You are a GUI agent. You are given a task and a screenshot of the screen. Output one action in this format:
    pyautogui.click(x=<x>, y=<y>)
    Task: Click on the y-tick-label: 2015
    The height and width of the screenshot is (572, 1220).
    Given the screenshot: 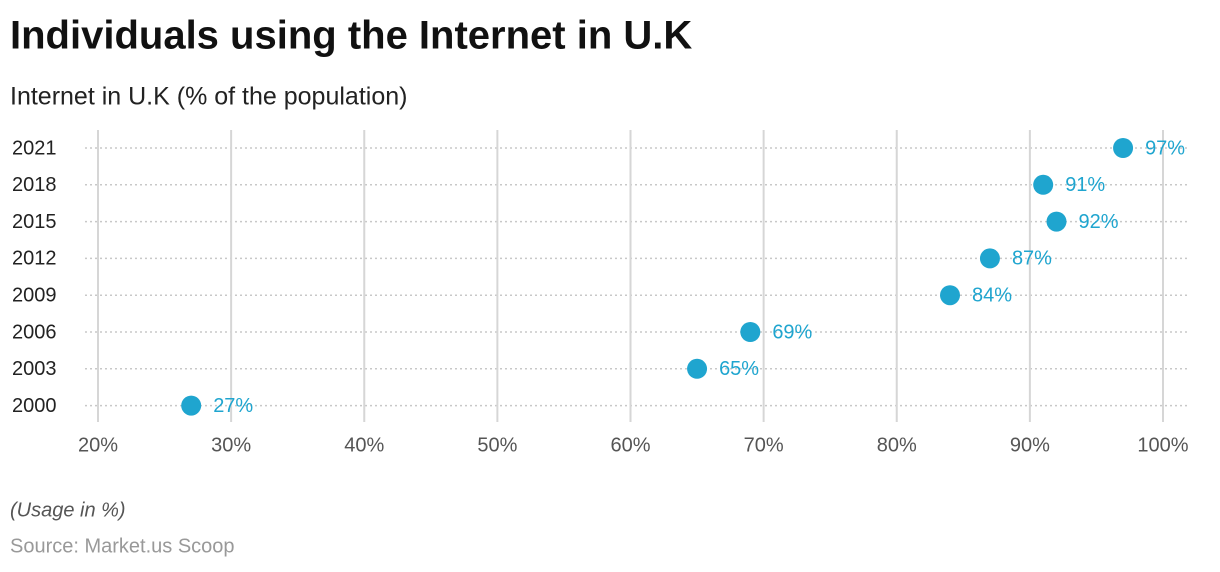 What is the action you would take?
    pyautogui.click(x=34, y=222)
    